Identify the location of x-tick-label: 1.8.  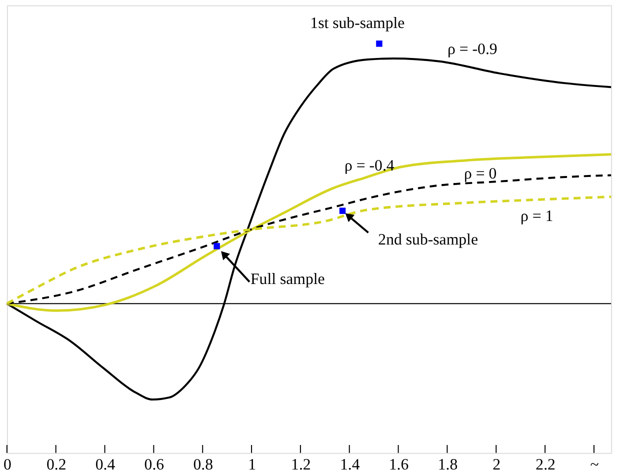
(448, 463).